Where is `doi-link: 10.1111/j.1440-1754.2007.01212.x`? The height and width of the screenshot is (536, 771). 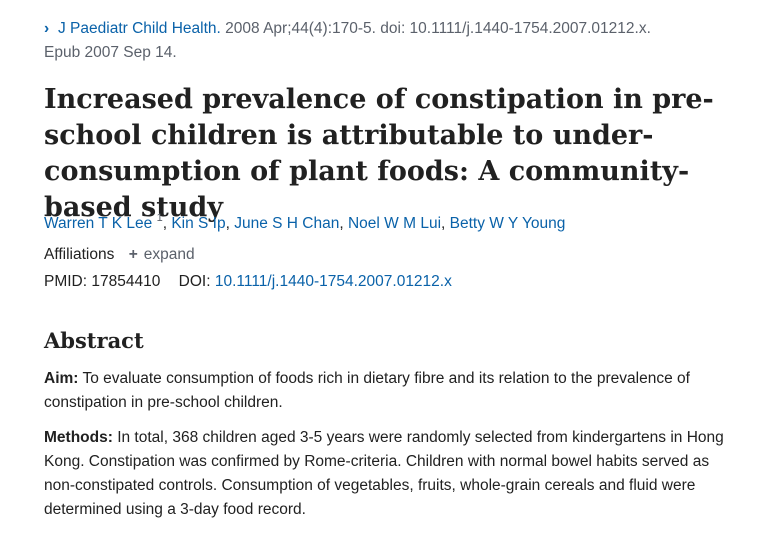
doi-link: 10.1111/j.1440-1754.2007.01212.x is located at coordinates (333, 281).